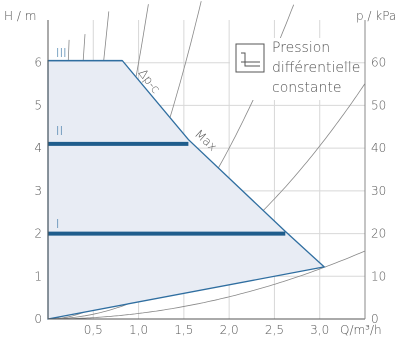 The height and width of the screenshot is (340, 414). I want to click on legend-line-3: constante, so click(306, 88).